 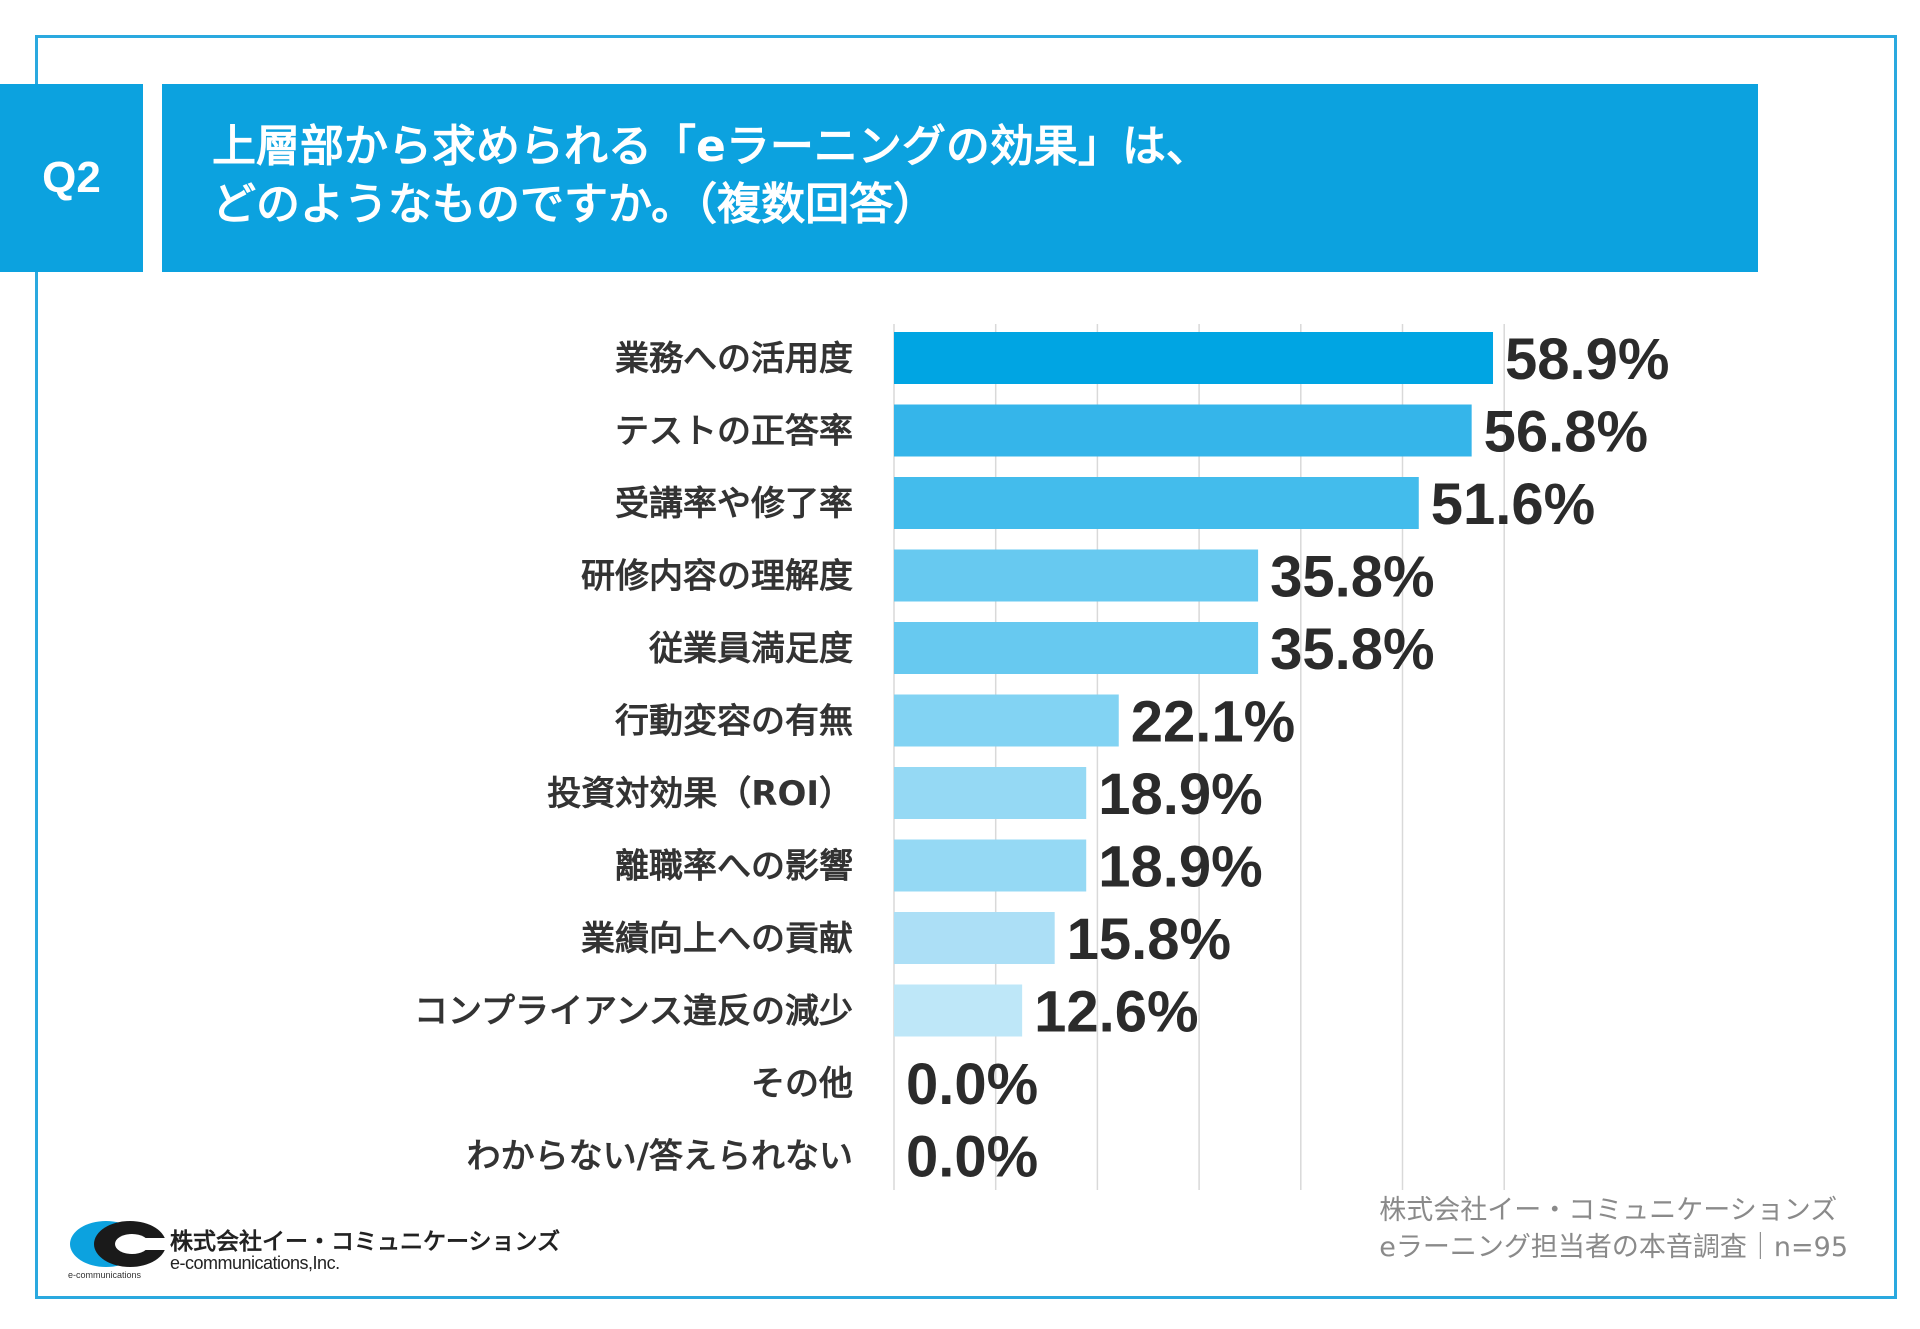 I want to click on category-label-7: 離職率への影響, so click(x=734, y=867).